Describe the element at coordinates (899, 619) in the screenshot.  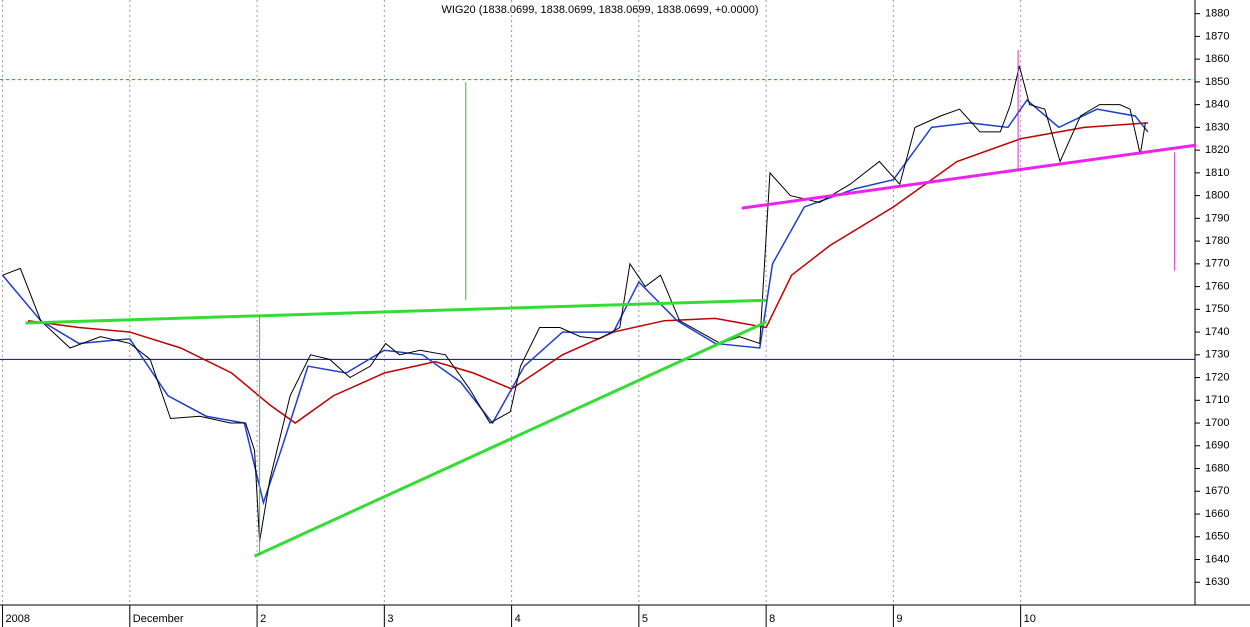
I see `x-tick-label: 9` at that location.